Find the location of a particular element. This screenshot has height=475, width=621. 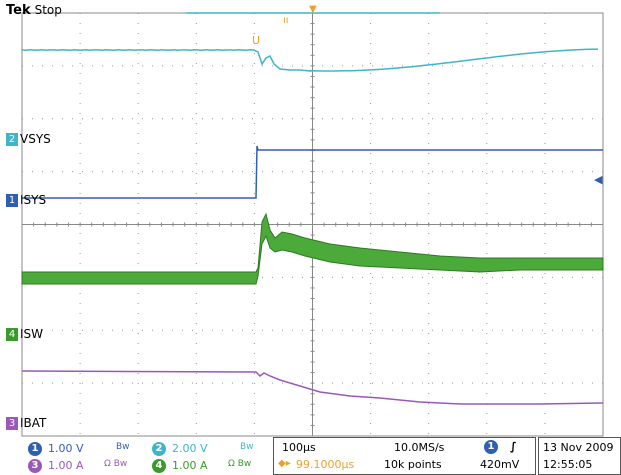

ch4-scale: 1.00 A is located at coordinates (190, 465).